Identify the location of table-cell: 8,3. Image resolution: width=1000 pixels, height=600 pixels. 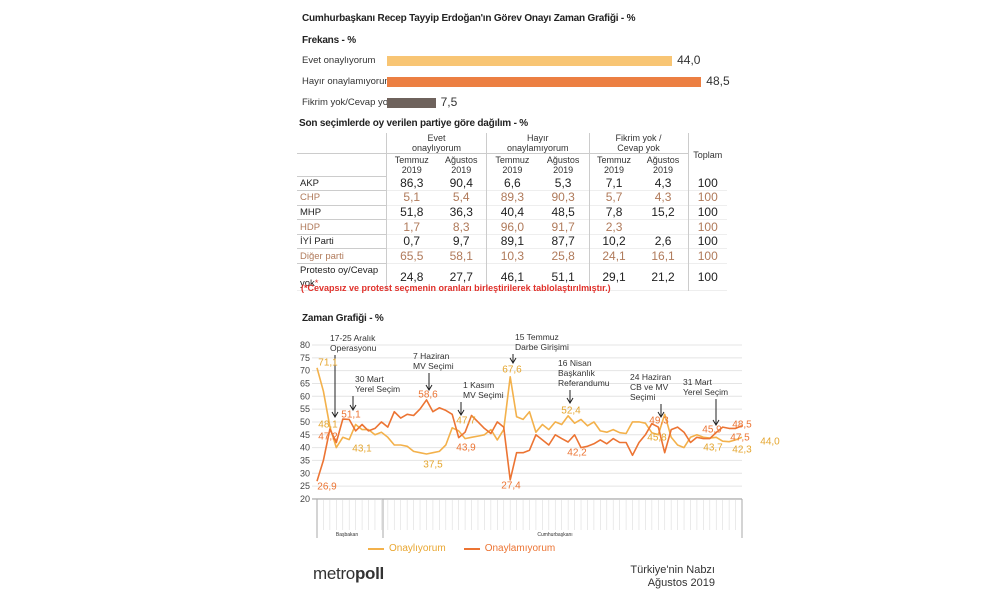
(461, 226).